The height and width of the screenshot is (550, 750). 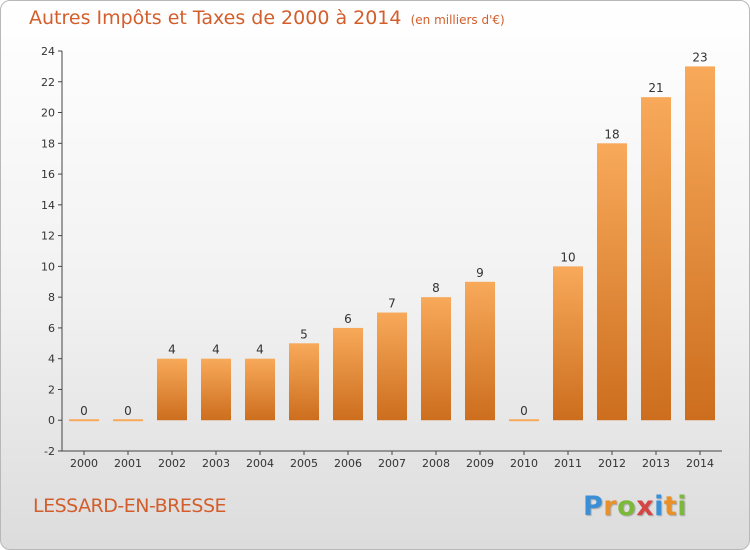 I want to click on bar-value-label: 10, so click(x=567, y=257).